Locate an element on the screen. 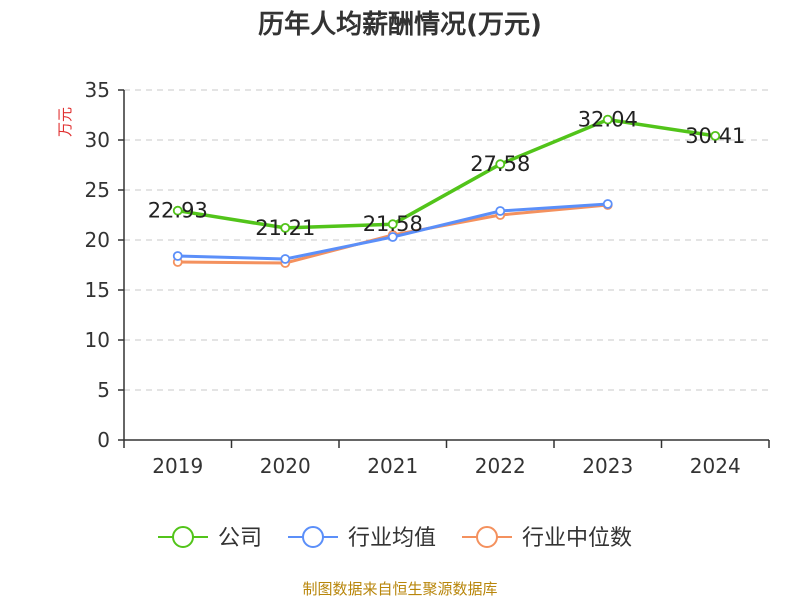 Image resolution: width=800 pixels, height=600 pixels. data-point-industry-mean-2020 is located at coordinates (285, 259).